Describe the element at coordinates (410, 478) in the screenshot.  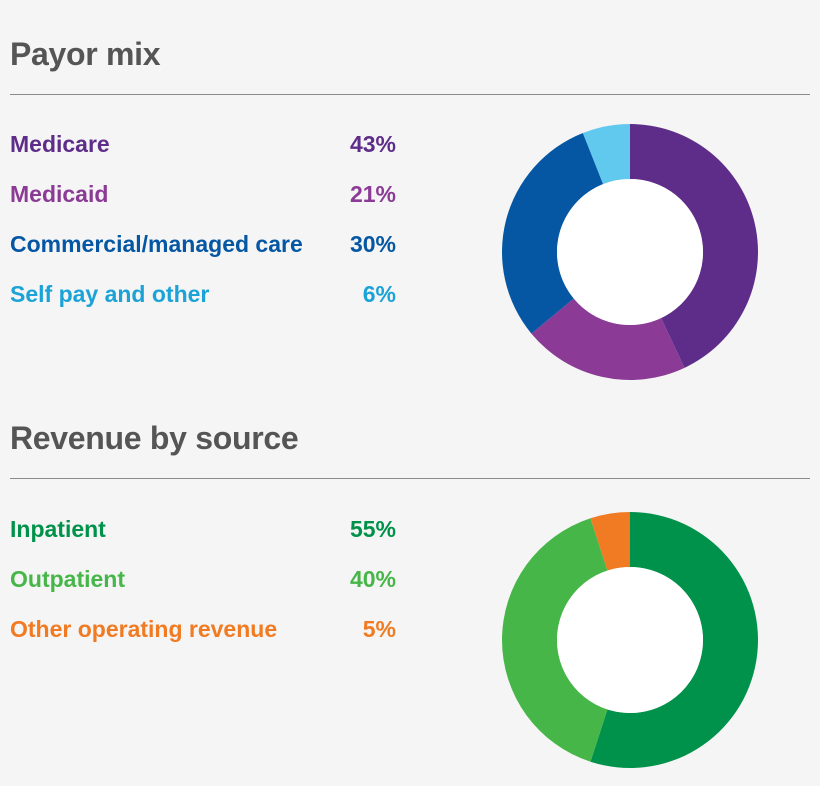
I see `revenue-divider` at that location.